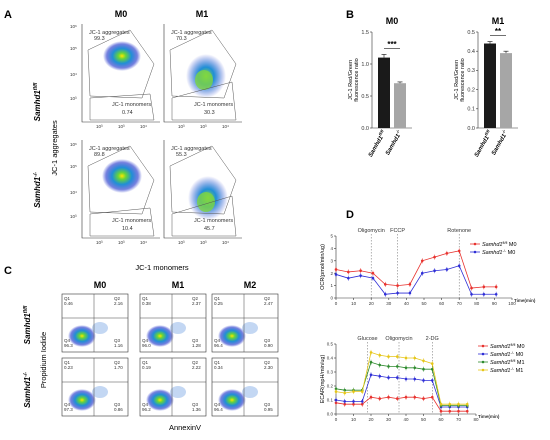 This screenshot has height=440, width=550. What do you see at coordinates (196, 409) in the screenshot?
I see `quadrant-value: 1.36` at bounding box center [196, 409].